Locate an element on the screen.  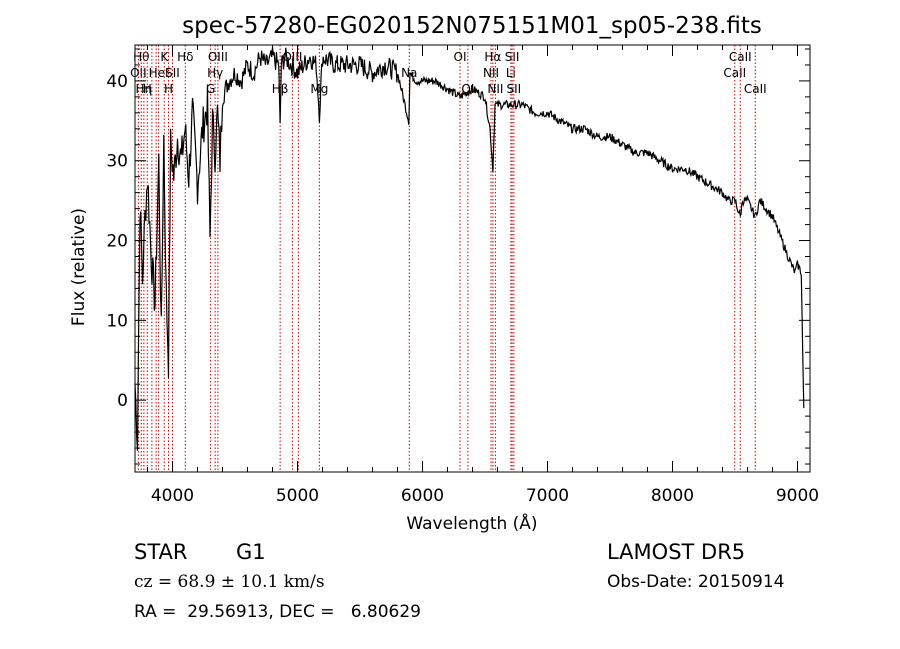
object-subclass: G1 is located at coordinates (251, 552).